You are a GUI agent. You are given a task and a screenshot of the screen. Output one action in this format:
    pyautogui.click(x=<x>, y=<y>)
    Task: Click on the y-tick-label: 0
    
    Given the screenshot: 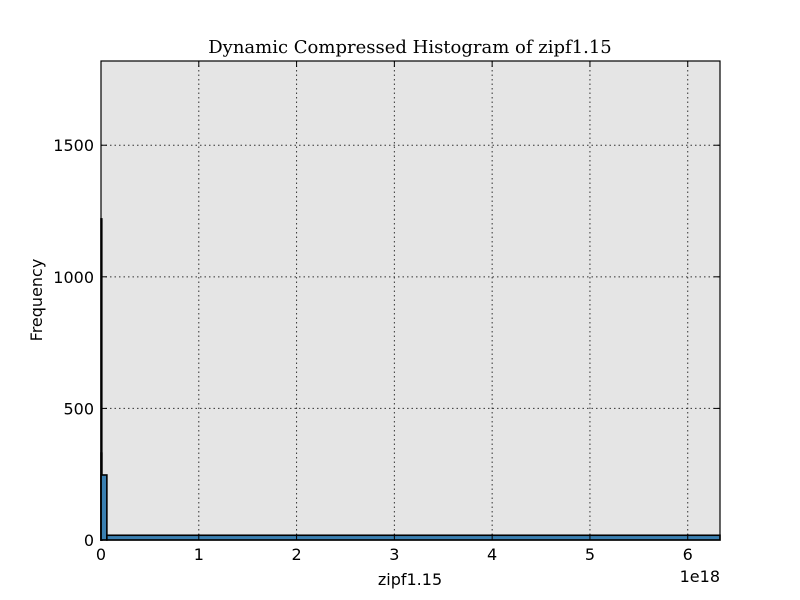 What is the action you would take?
    pyautogui.click(x=89, y=540)
    